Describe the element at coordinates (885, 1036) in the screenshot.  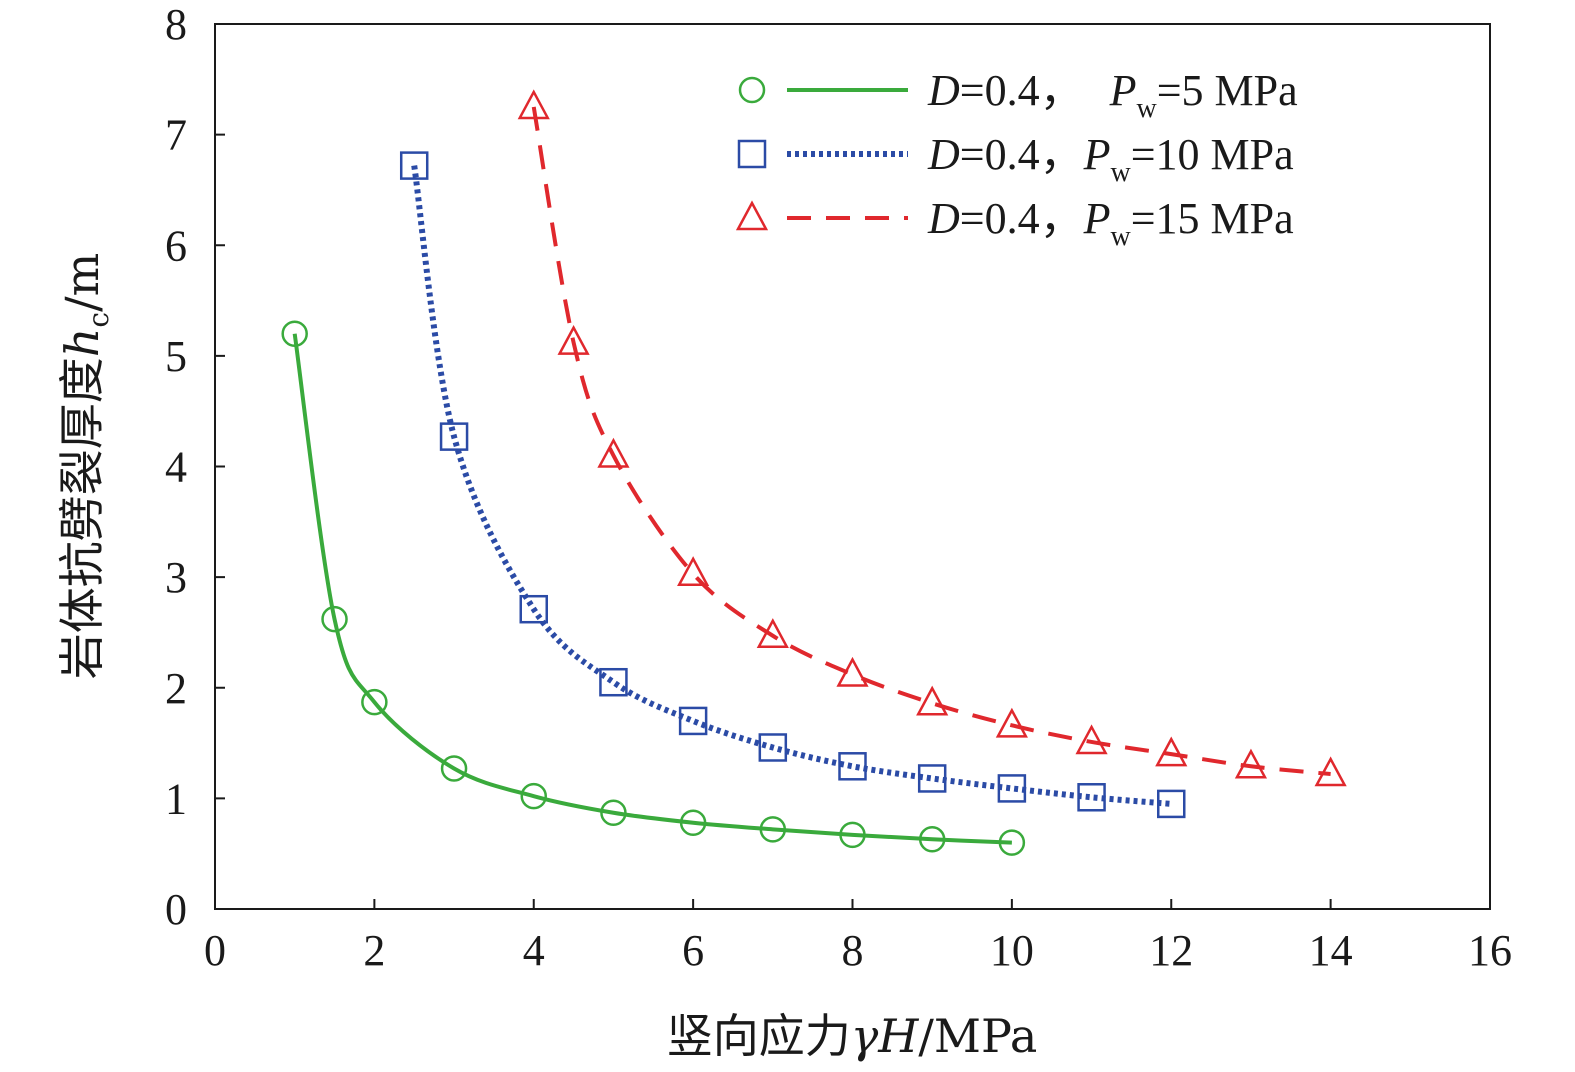
I see `x-axis-title-variable: γH` at that location.